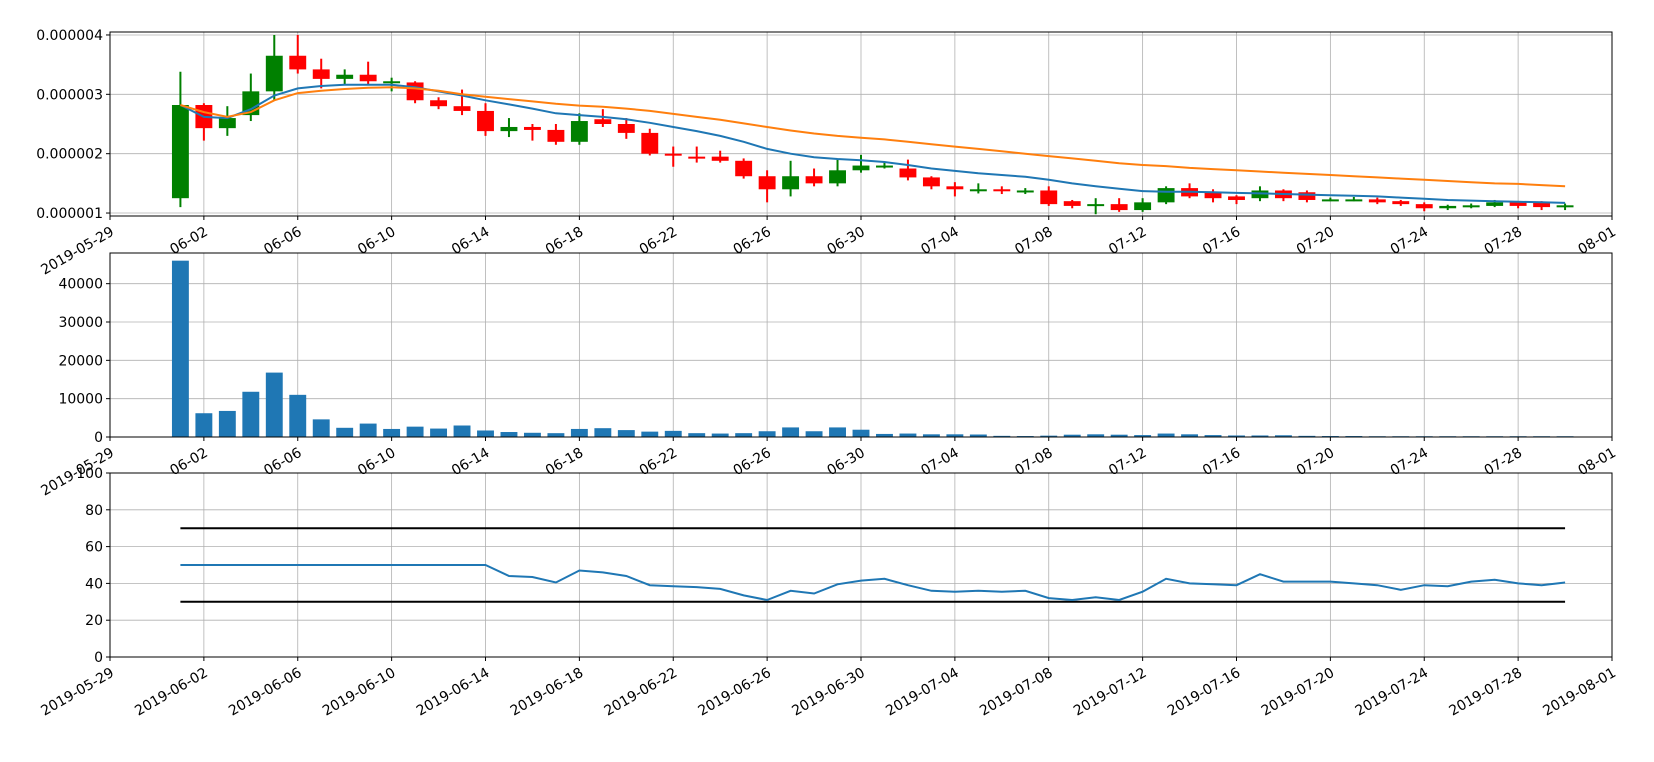 The height and width of the screenshot is (762, 1654). I want to click on x-tick-label: 2019-06-06, so click(265, 692).